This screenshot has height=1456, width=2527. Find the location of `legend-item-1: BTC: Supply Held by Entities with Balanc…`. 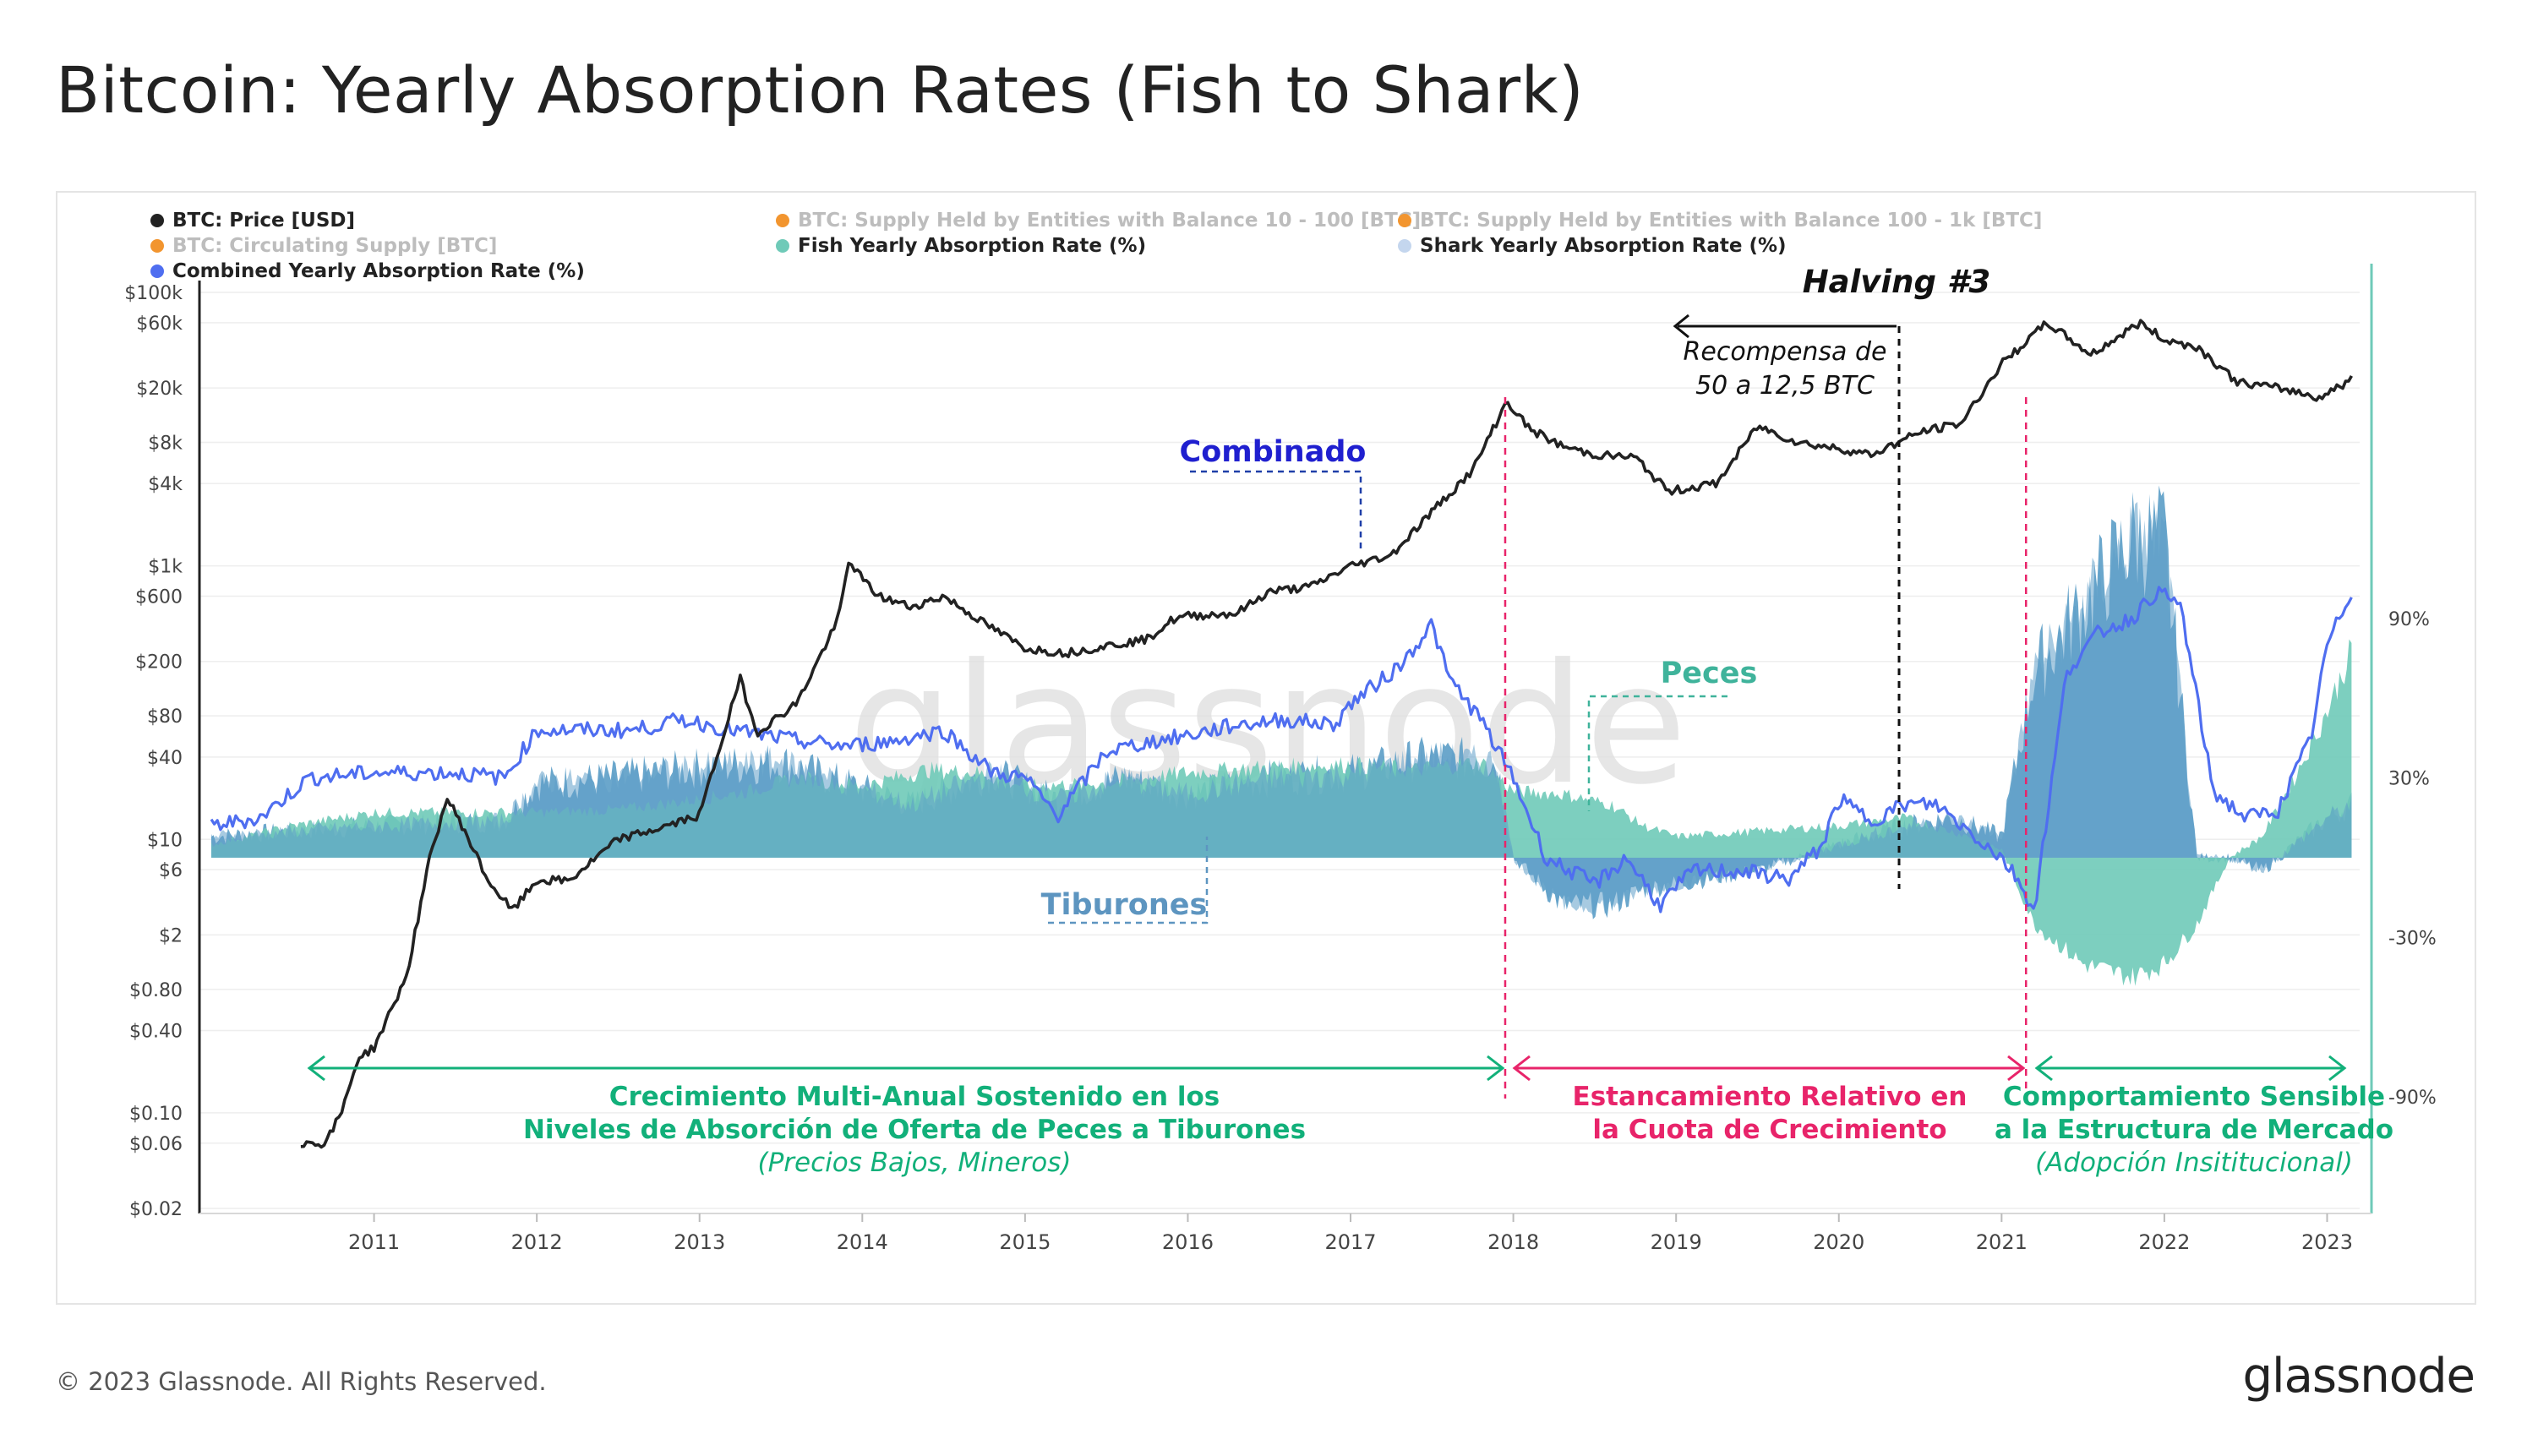

legend-item-1: BTC: Supply Held by Entities with Balanc… is located at coordinates (1098, 221).